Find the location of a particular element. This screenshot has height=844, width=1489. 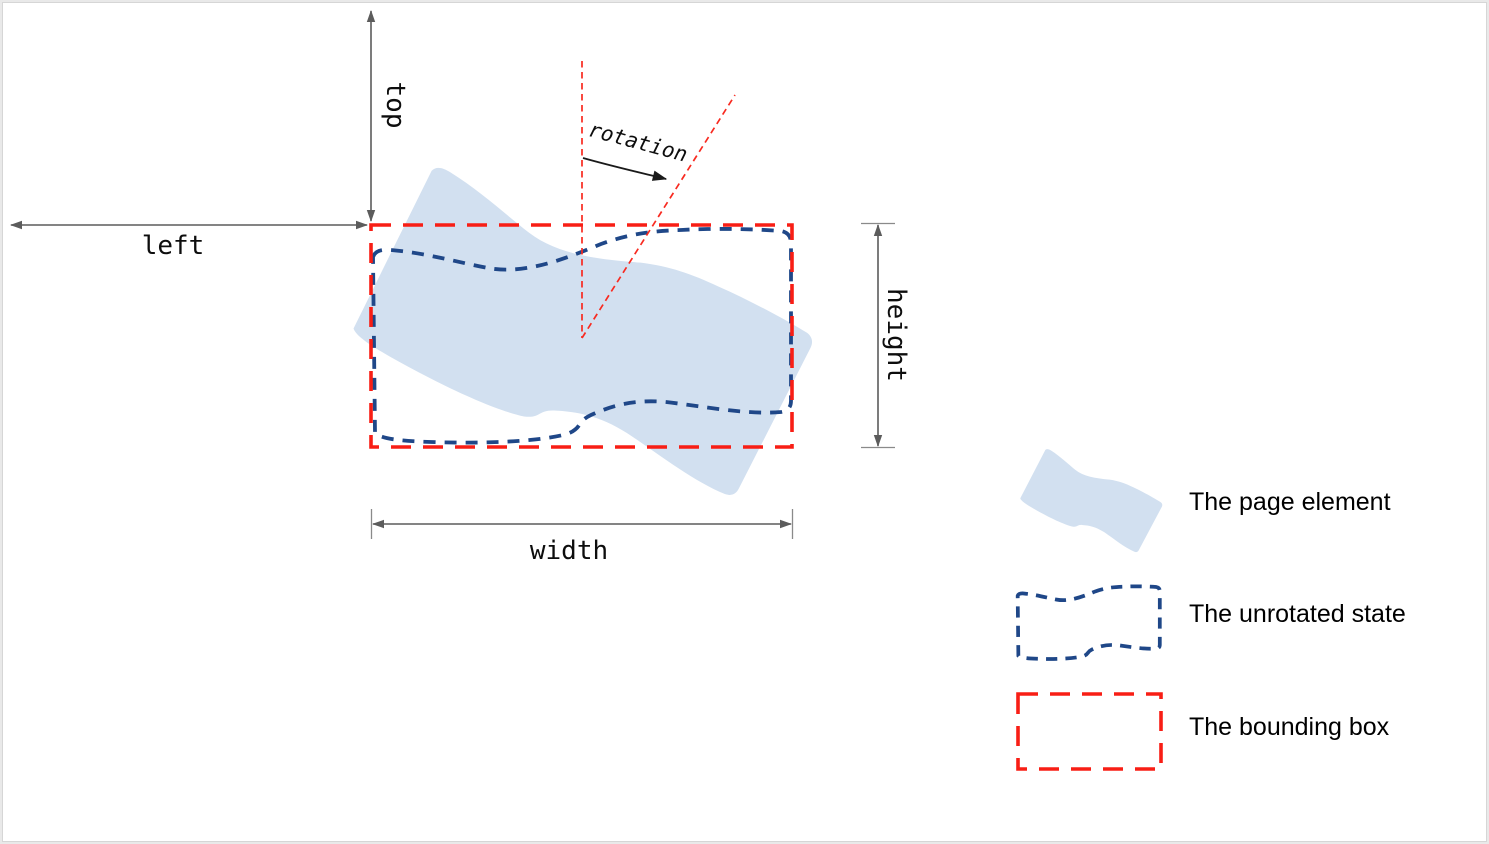

legend-bounding-box-swatch is located at coordinates (1089, 731).